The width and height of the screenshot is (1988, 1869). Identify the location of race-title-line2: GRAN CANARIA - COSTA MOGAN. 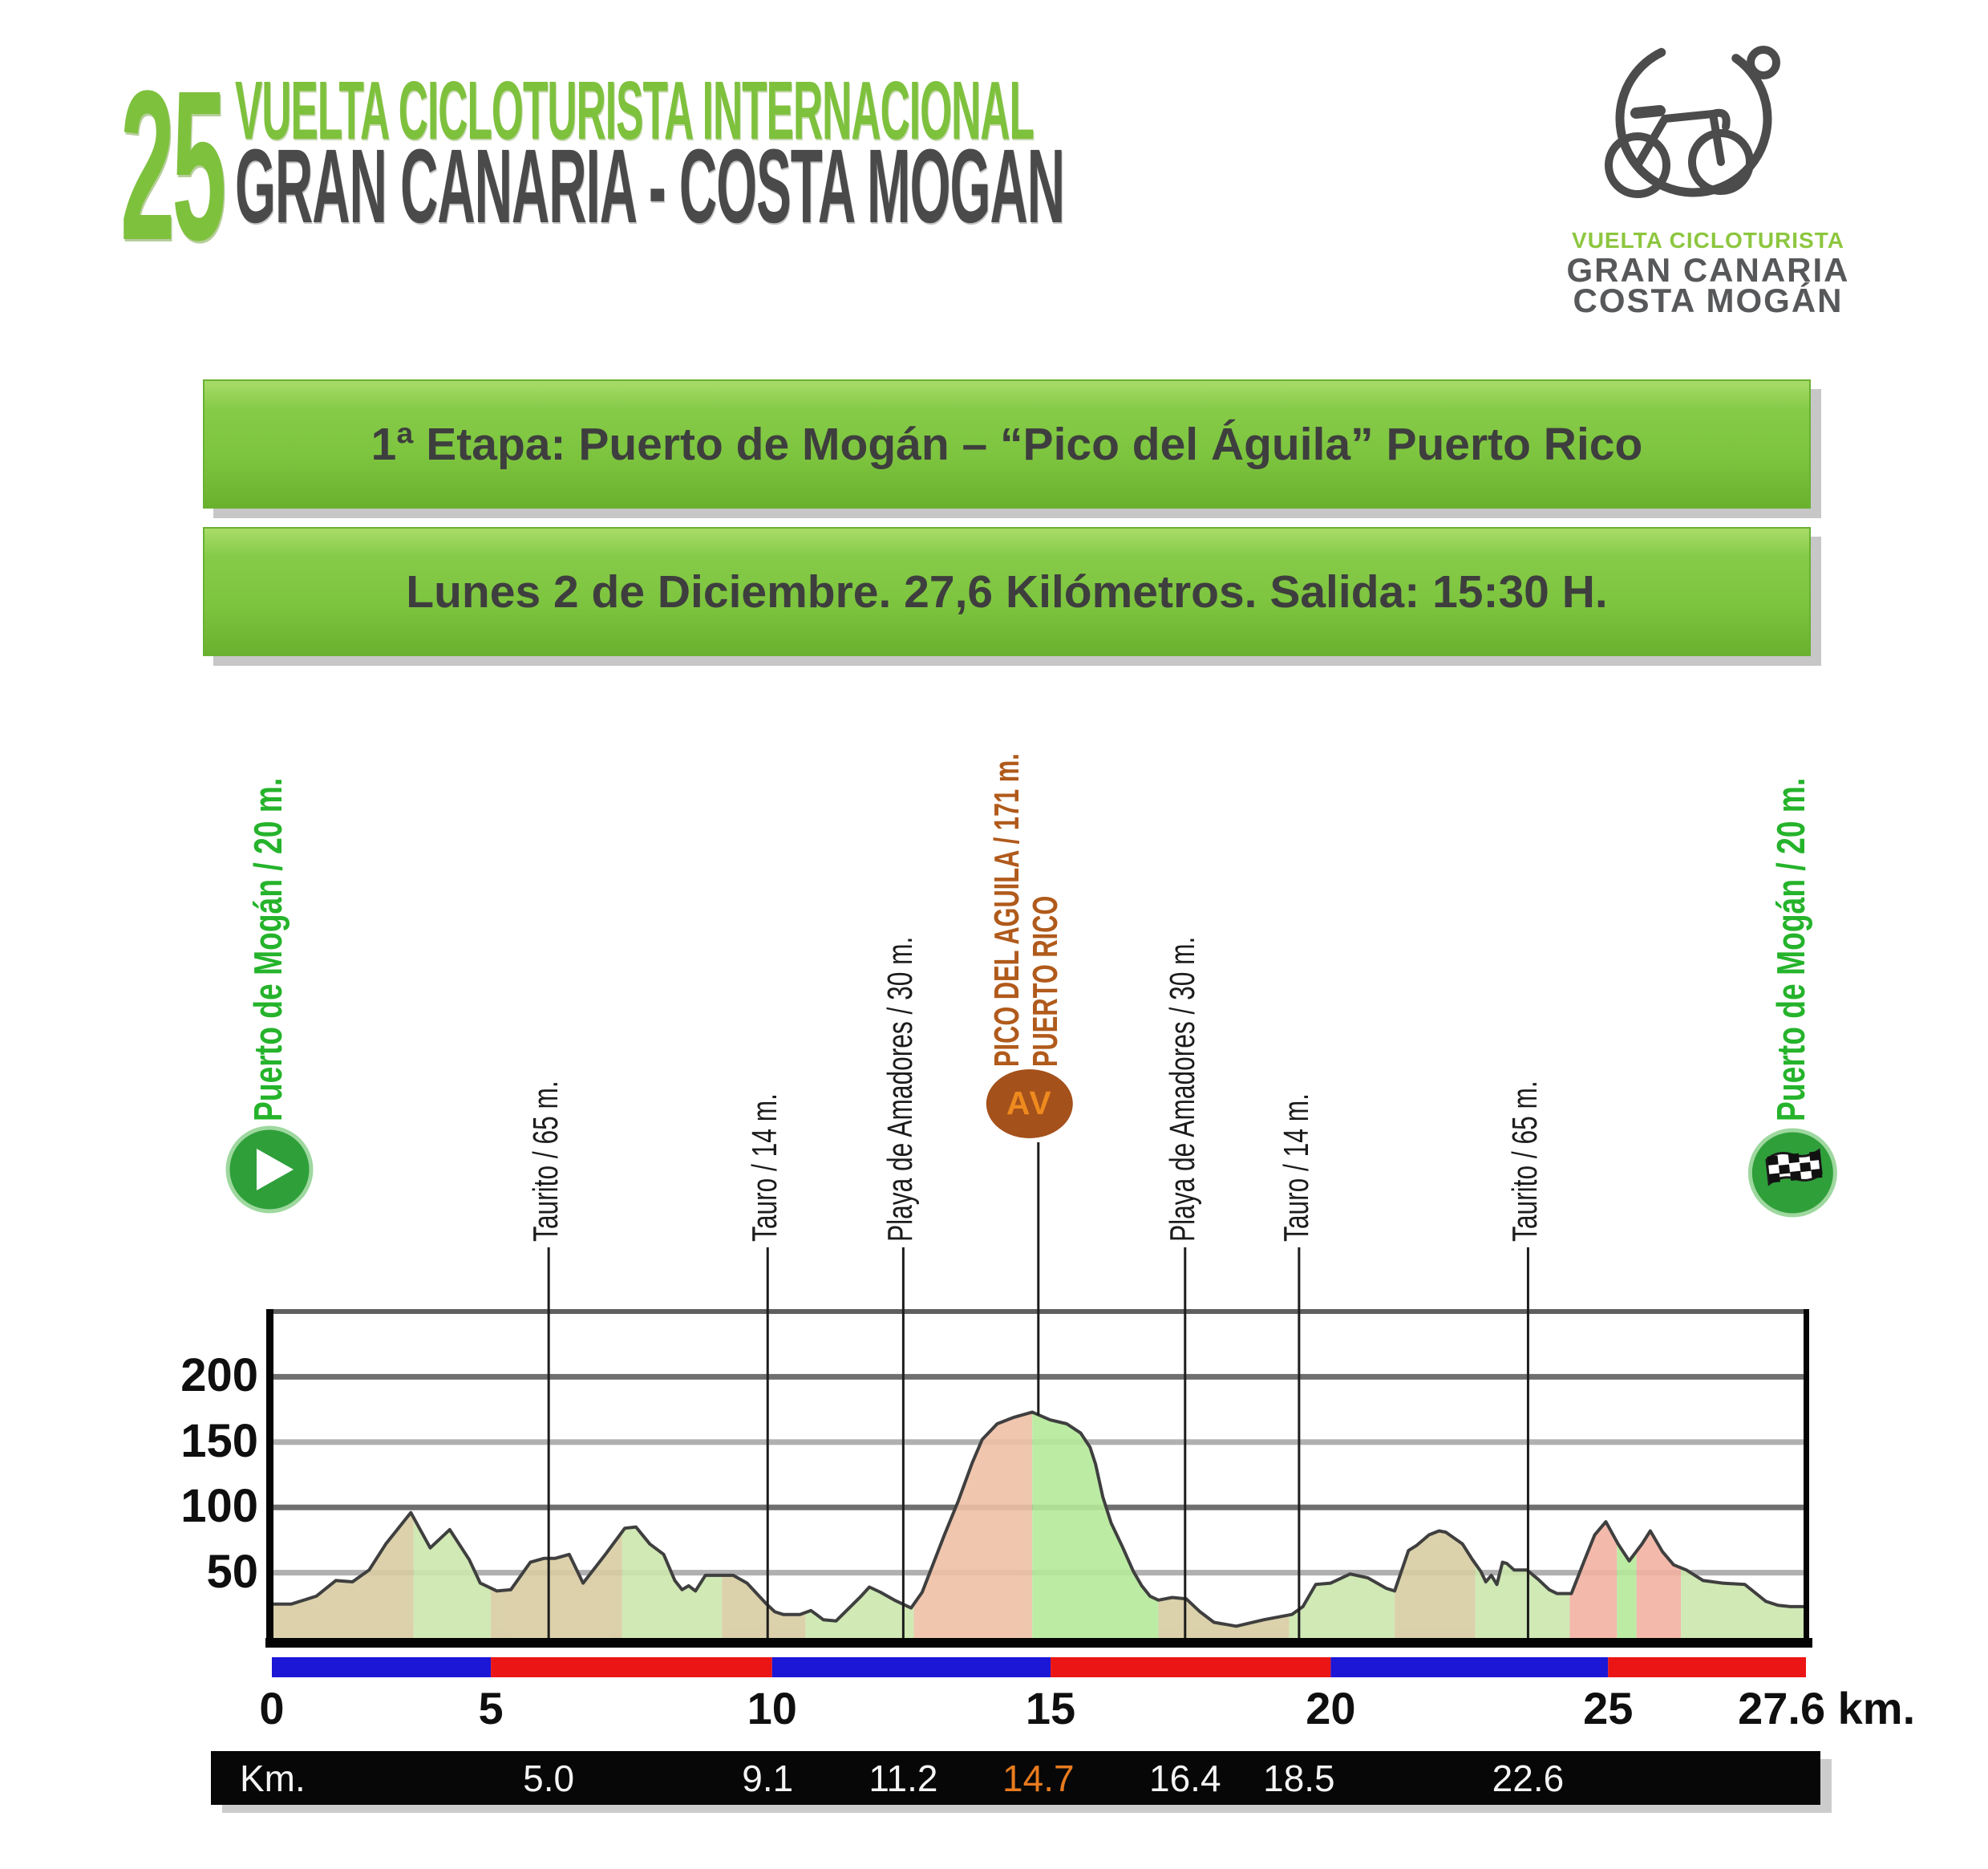
(650, 186).